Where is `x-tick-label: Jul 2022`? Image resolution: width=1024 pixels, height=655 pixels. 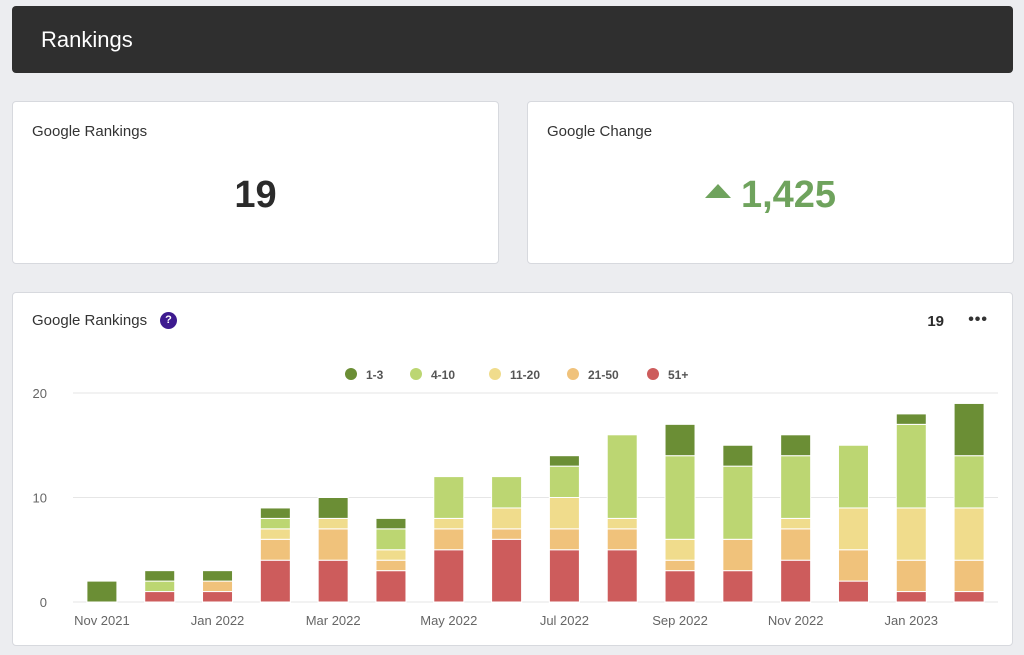
x-tick-label: Jul 2022 is located at coordinates (564, 620).